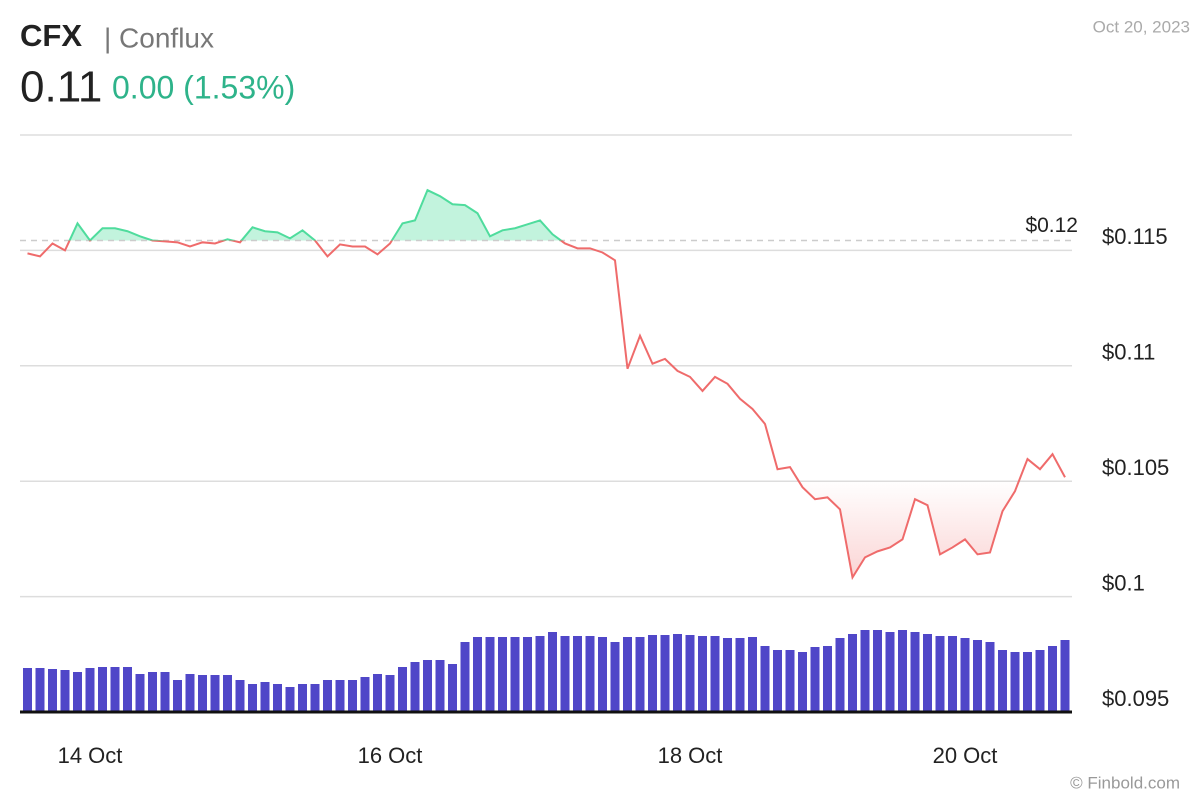 The image size is (1200, 800). I want to click on x-tick-label: 18 Oct, so click(690, 755).